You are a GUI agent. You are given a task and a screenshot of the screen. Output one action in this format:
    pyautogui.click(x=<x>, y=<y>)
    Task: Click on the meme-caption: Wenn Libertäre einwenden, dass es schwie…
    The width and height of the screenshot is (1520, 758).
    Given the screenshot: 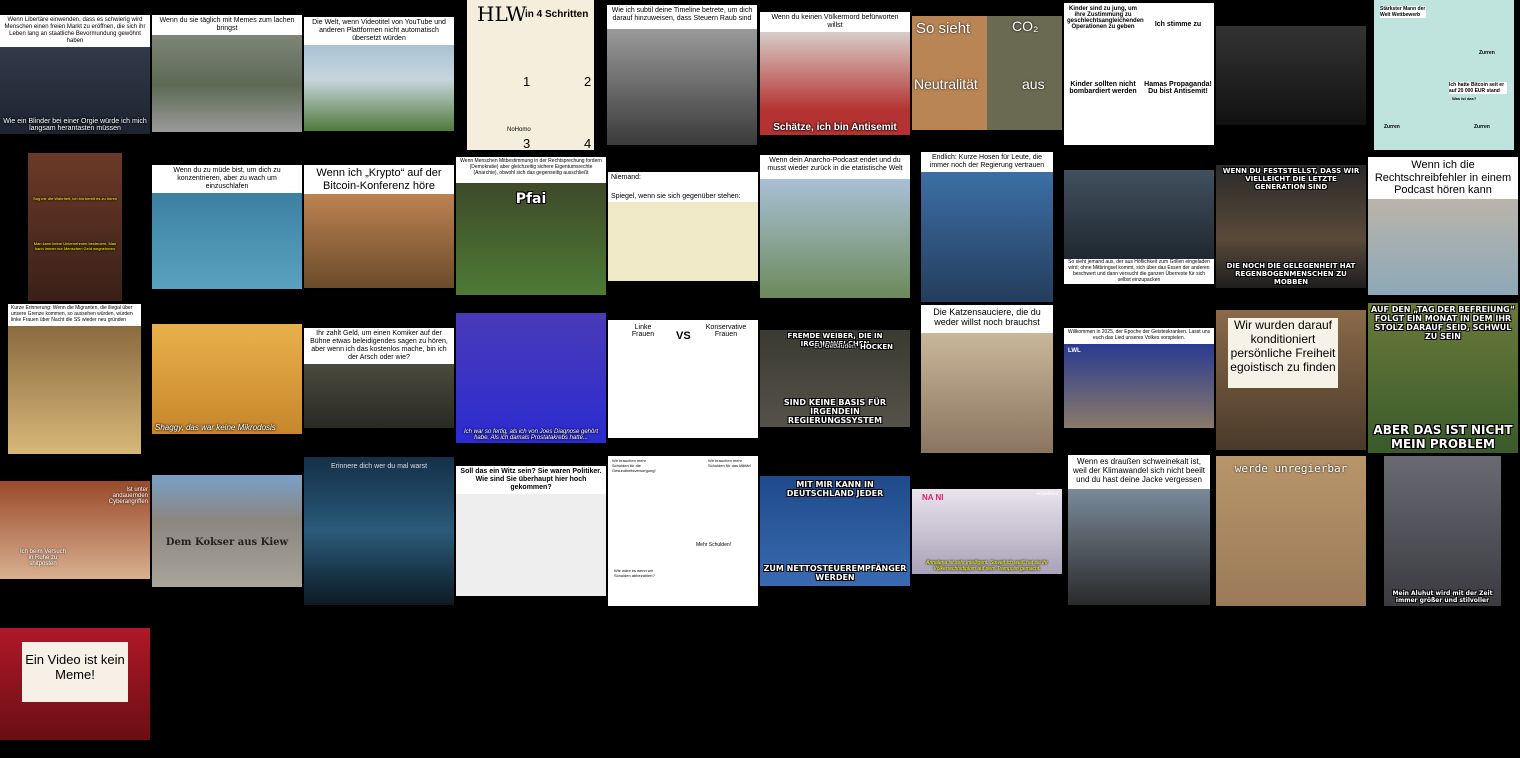 What is the action you would take?
    pyautogui.click(x=75, y=31)
    